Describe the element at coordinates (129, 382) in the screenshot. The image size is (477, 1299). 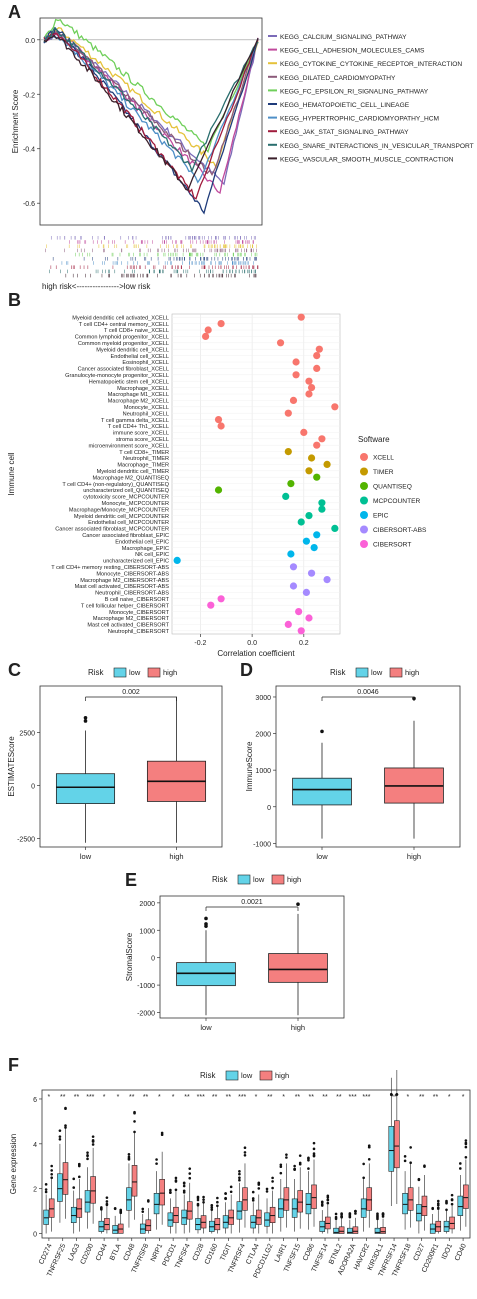
I see `panel-b-row-label: Hematopoietic stem cell_XCELL` at that location.